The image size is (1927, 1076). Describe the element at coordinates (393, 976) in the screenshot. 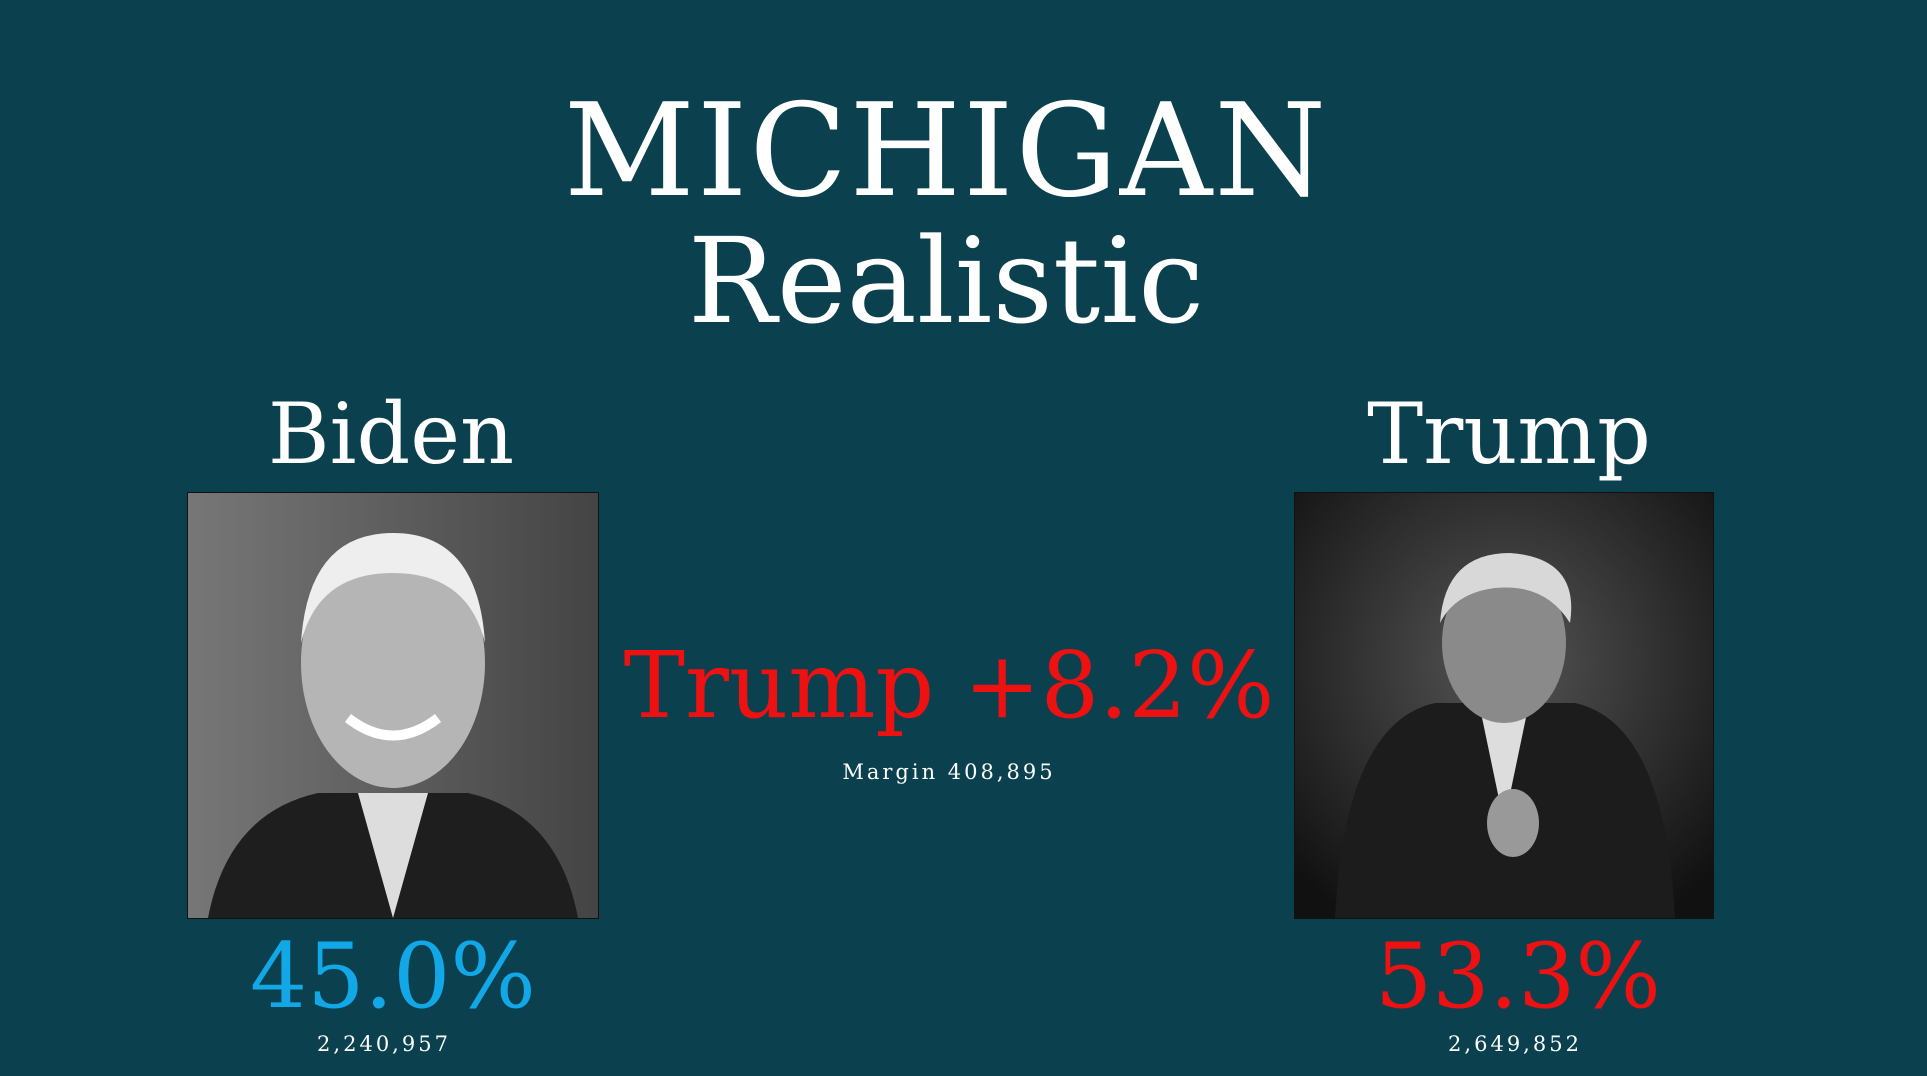

I see `candidate-percent: 45.0%` at that location.